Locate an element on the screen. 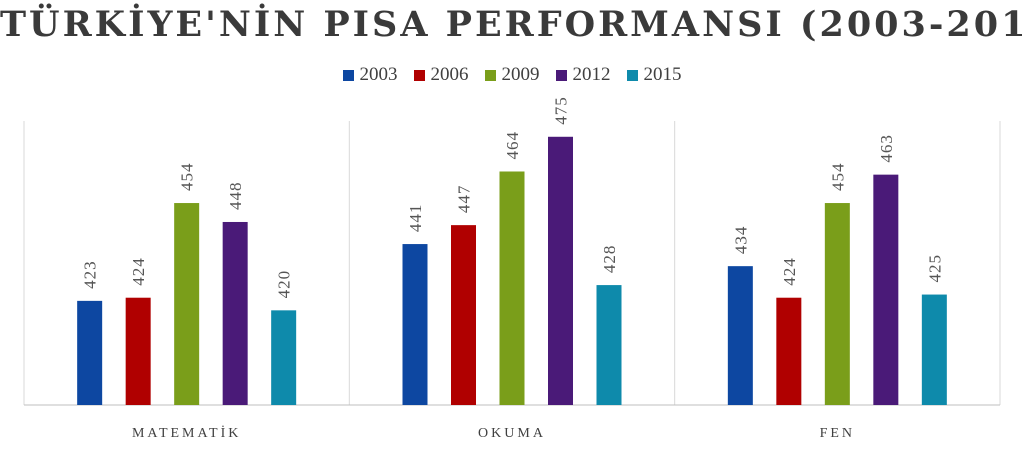 The image size is (1024, 453). legend-label: 2012 is located at coordinates (591, 74).